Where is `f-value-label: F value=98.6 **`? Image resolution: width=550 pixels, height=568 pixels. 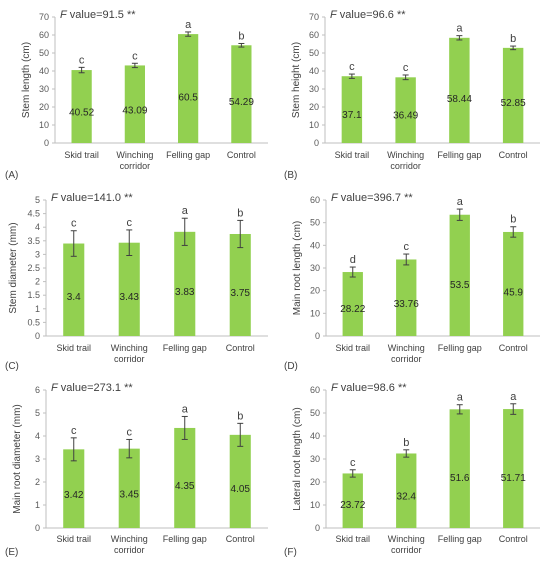
f-value-label: F value=98.6 ** is located at coordinates (369, 388).